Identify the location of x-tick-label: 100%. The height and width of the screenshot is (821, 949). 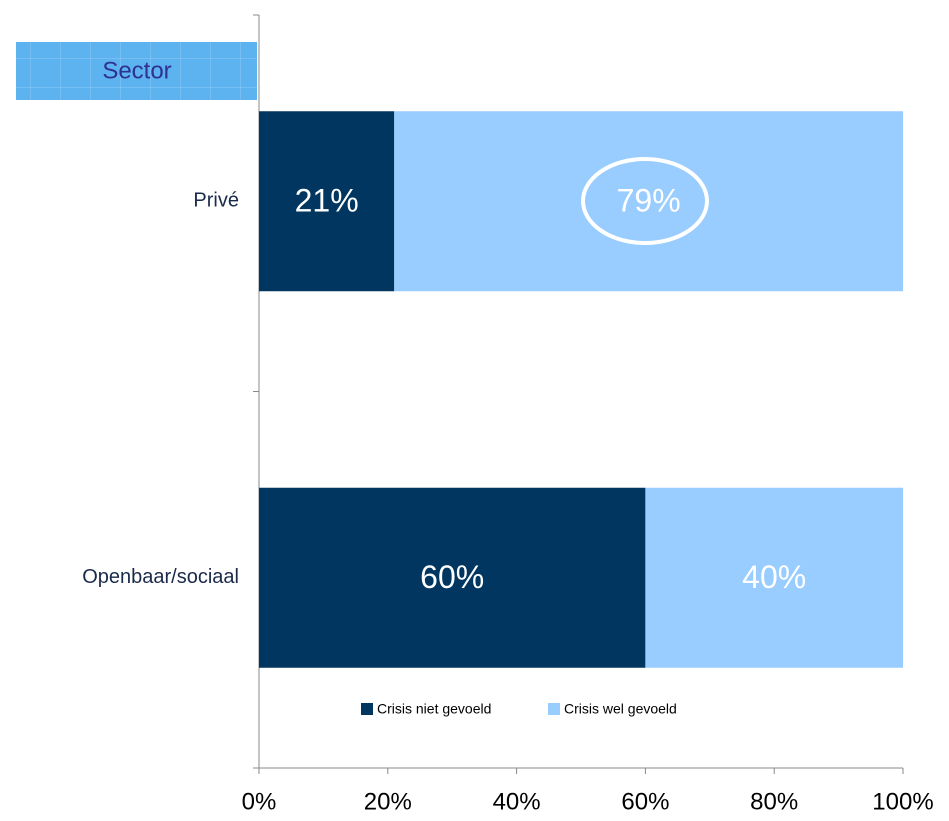
(902, 801).